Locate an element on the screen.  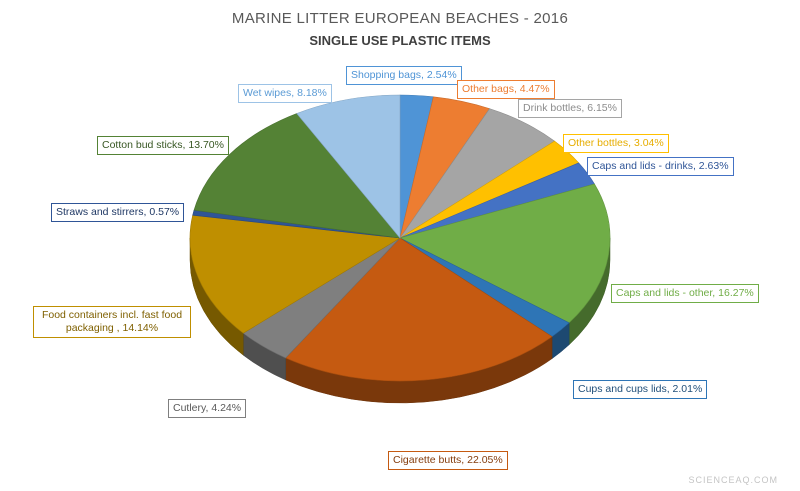
slice-label-12: Wet wipes, 8.18% is located at coordinates (285, 94).